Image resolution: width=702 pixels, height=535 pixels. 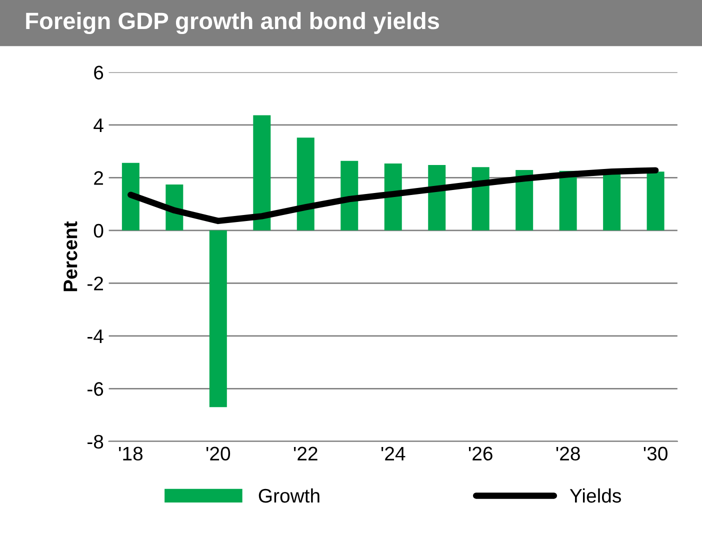 What do you see at coordinates (233, 23) in the screenshot?
I see `chart-title: Foreign GDP growth and bond yields` at bounding box center [233, 23].